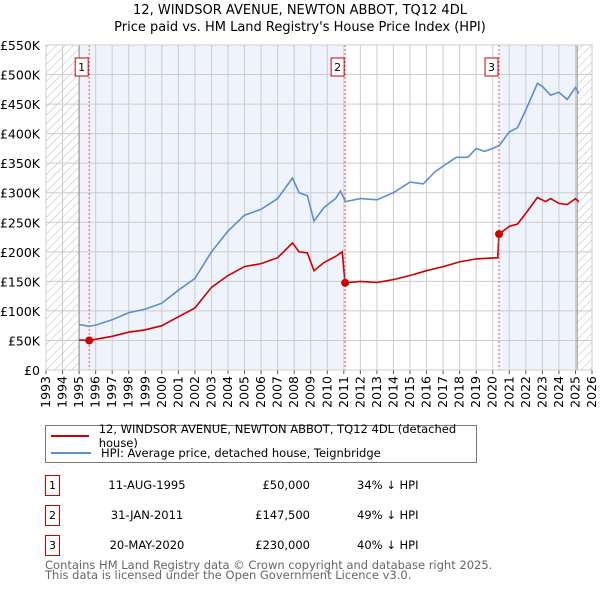 The width and height of the screenshot is (600, 590). I want to click on y-tick-label: £550K, so click(20, 45).